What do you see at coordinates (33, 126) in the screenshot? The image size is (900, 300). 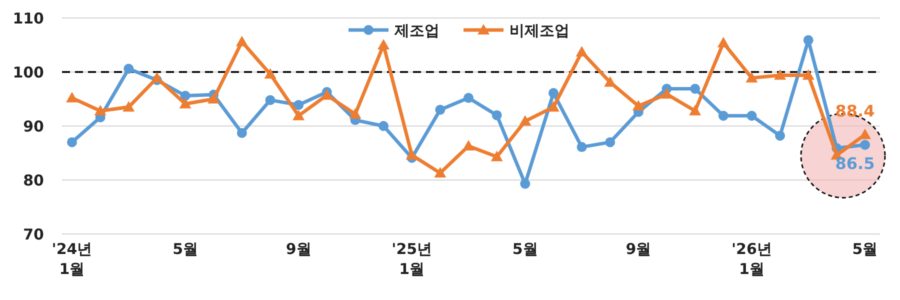 I see `y-tick-label: 90` at bounding box center [33, 126].